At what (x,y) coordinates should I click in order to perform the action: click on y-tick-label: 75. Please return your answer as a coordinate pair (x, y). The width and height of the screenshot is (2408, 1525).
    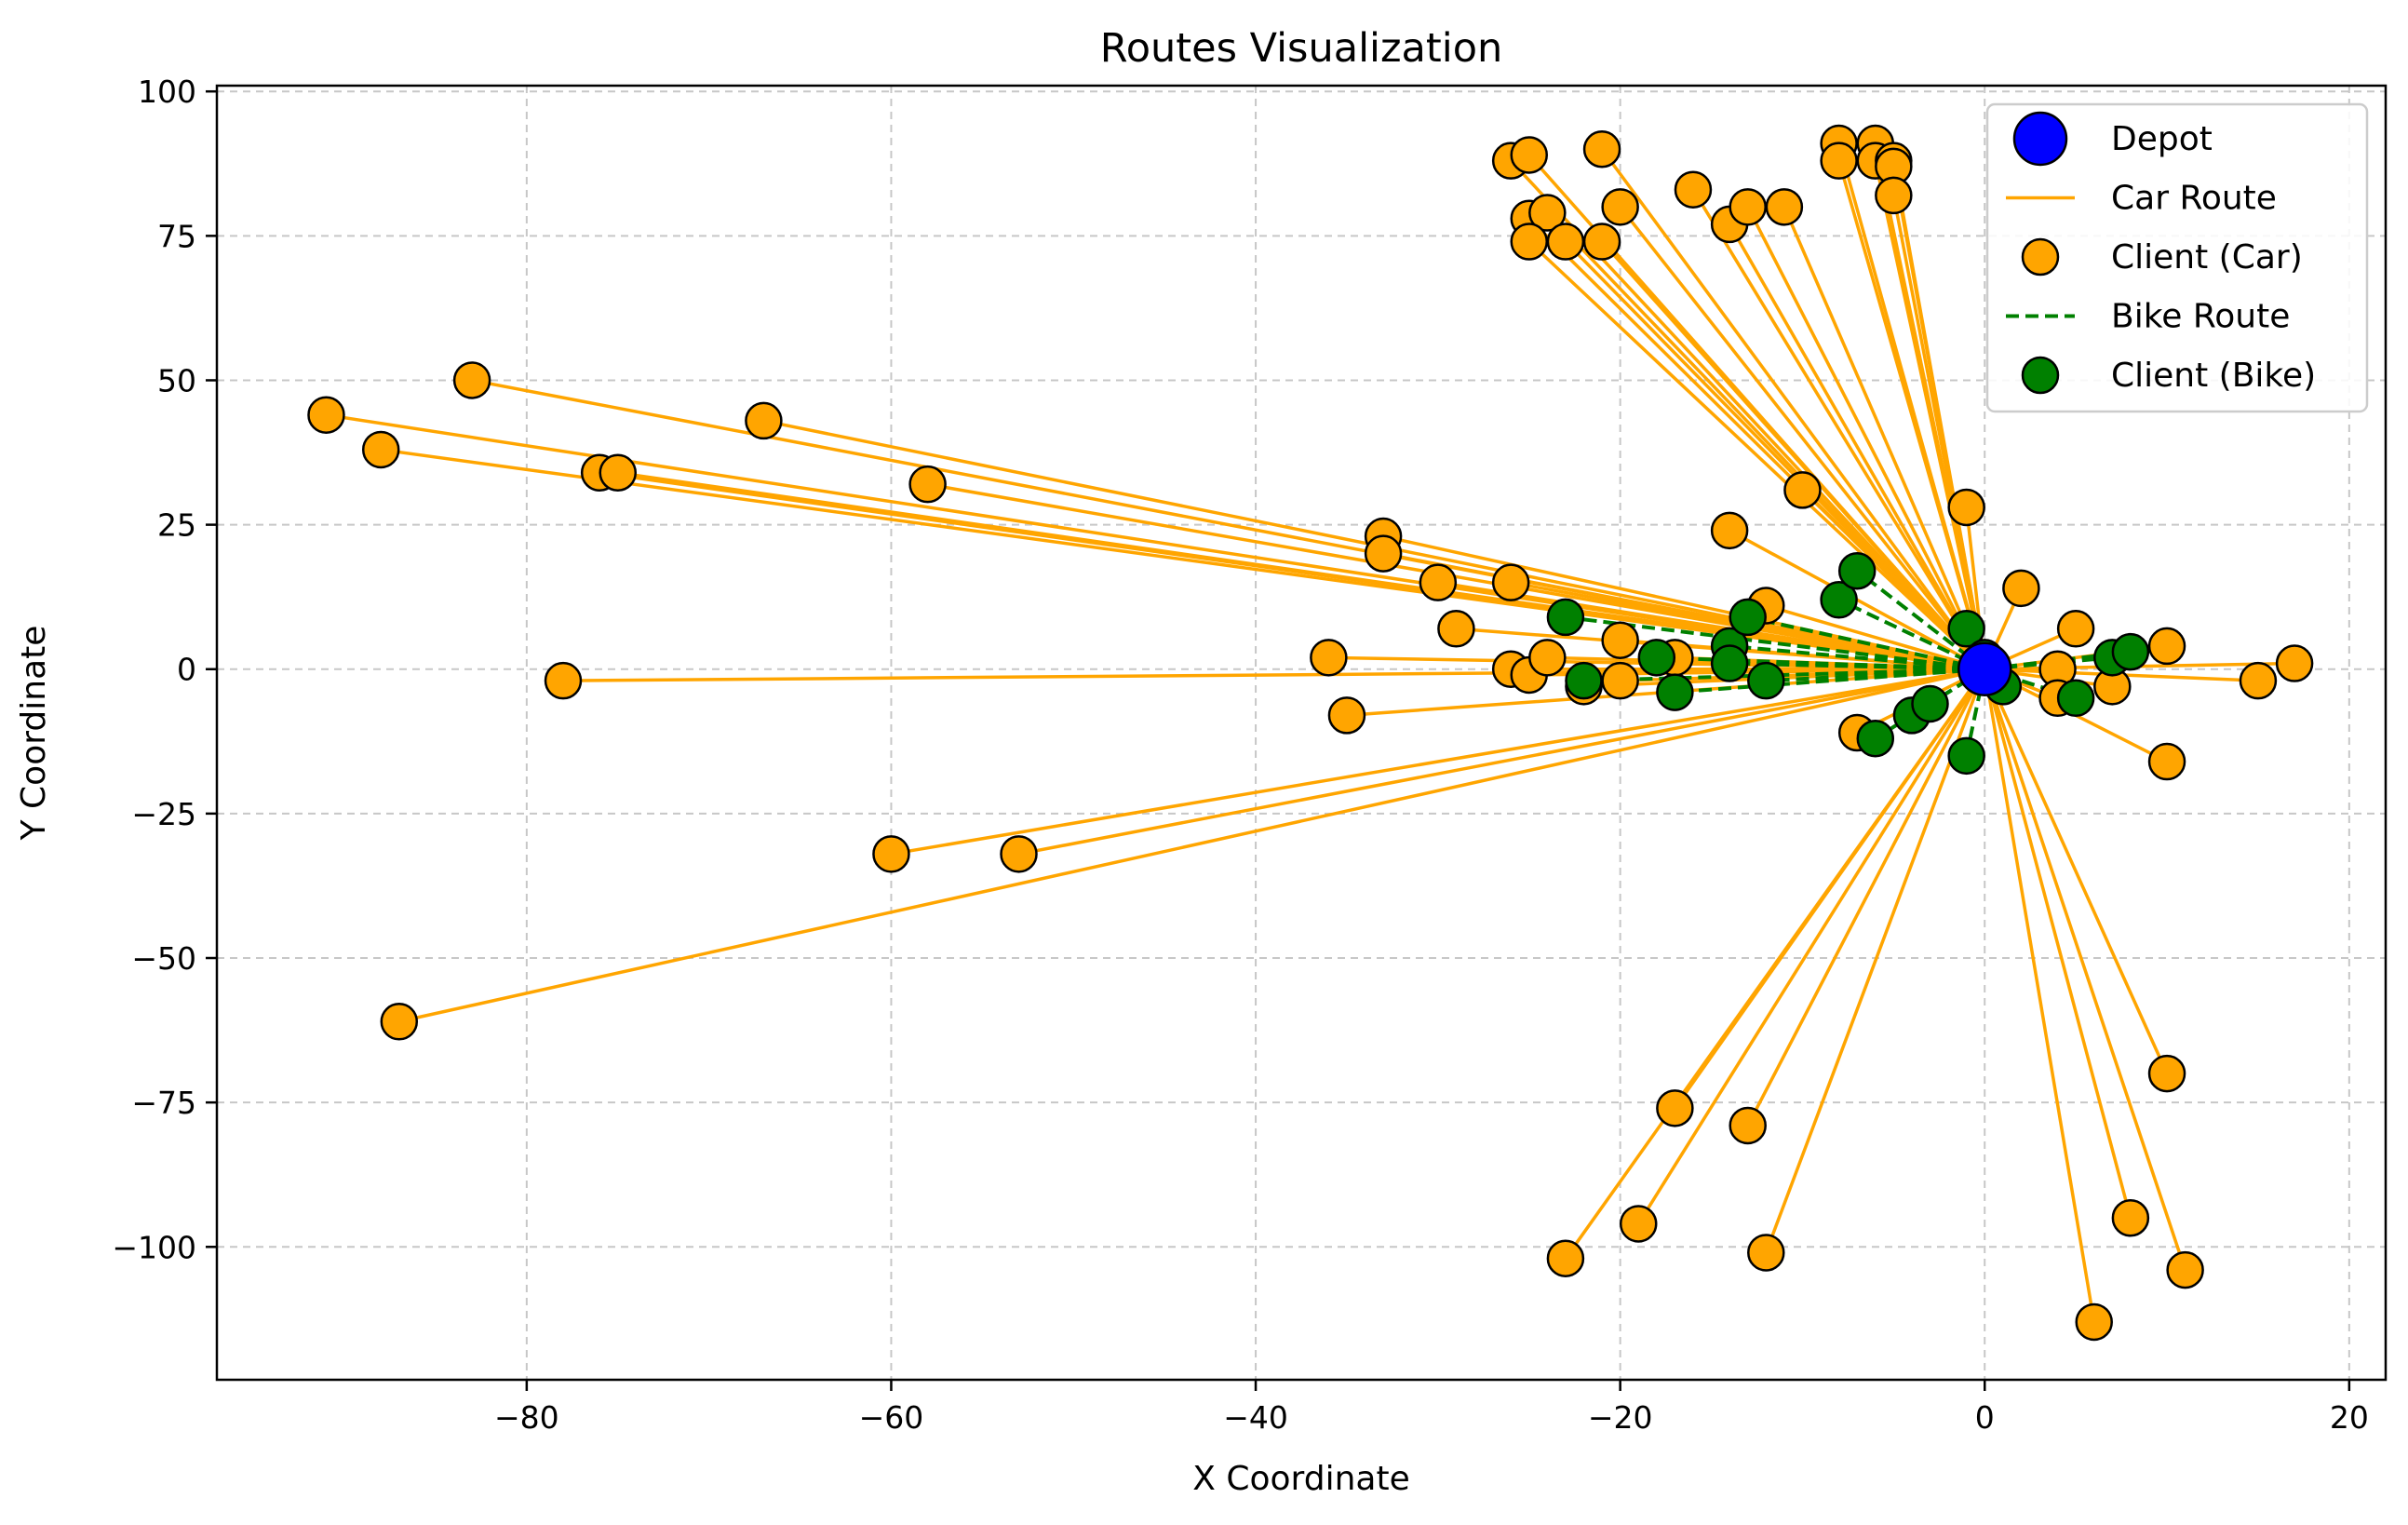
    Looking at the image, I should click on (176, 236).